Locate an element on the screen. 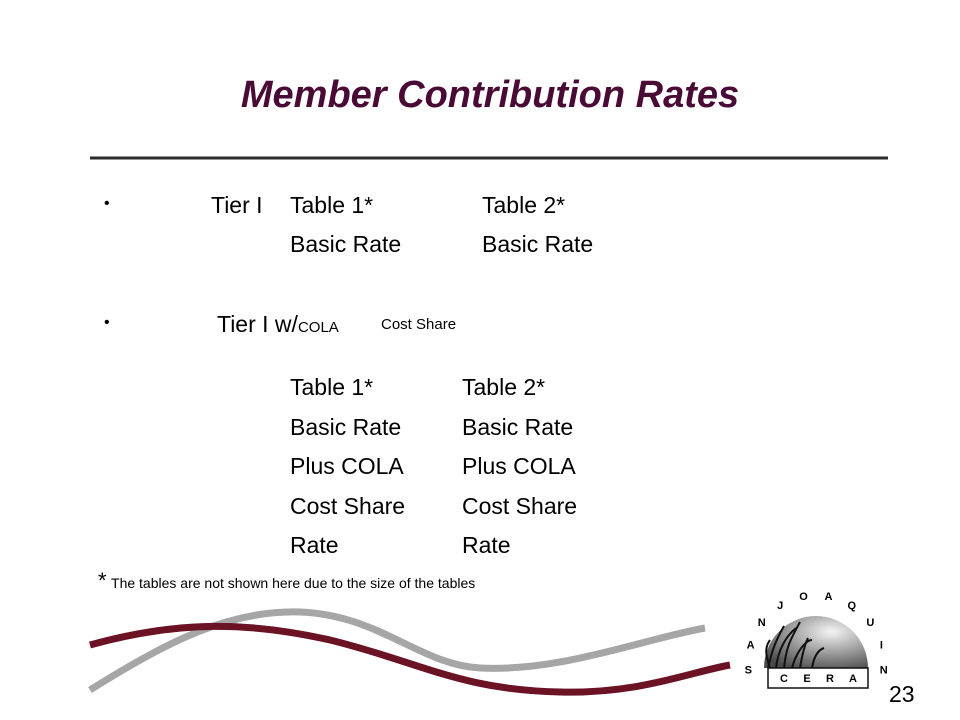 Image resolution: width=960 pixels, height=720 pixels. bullet-label: Tier I is located at coordinates (237, 205).